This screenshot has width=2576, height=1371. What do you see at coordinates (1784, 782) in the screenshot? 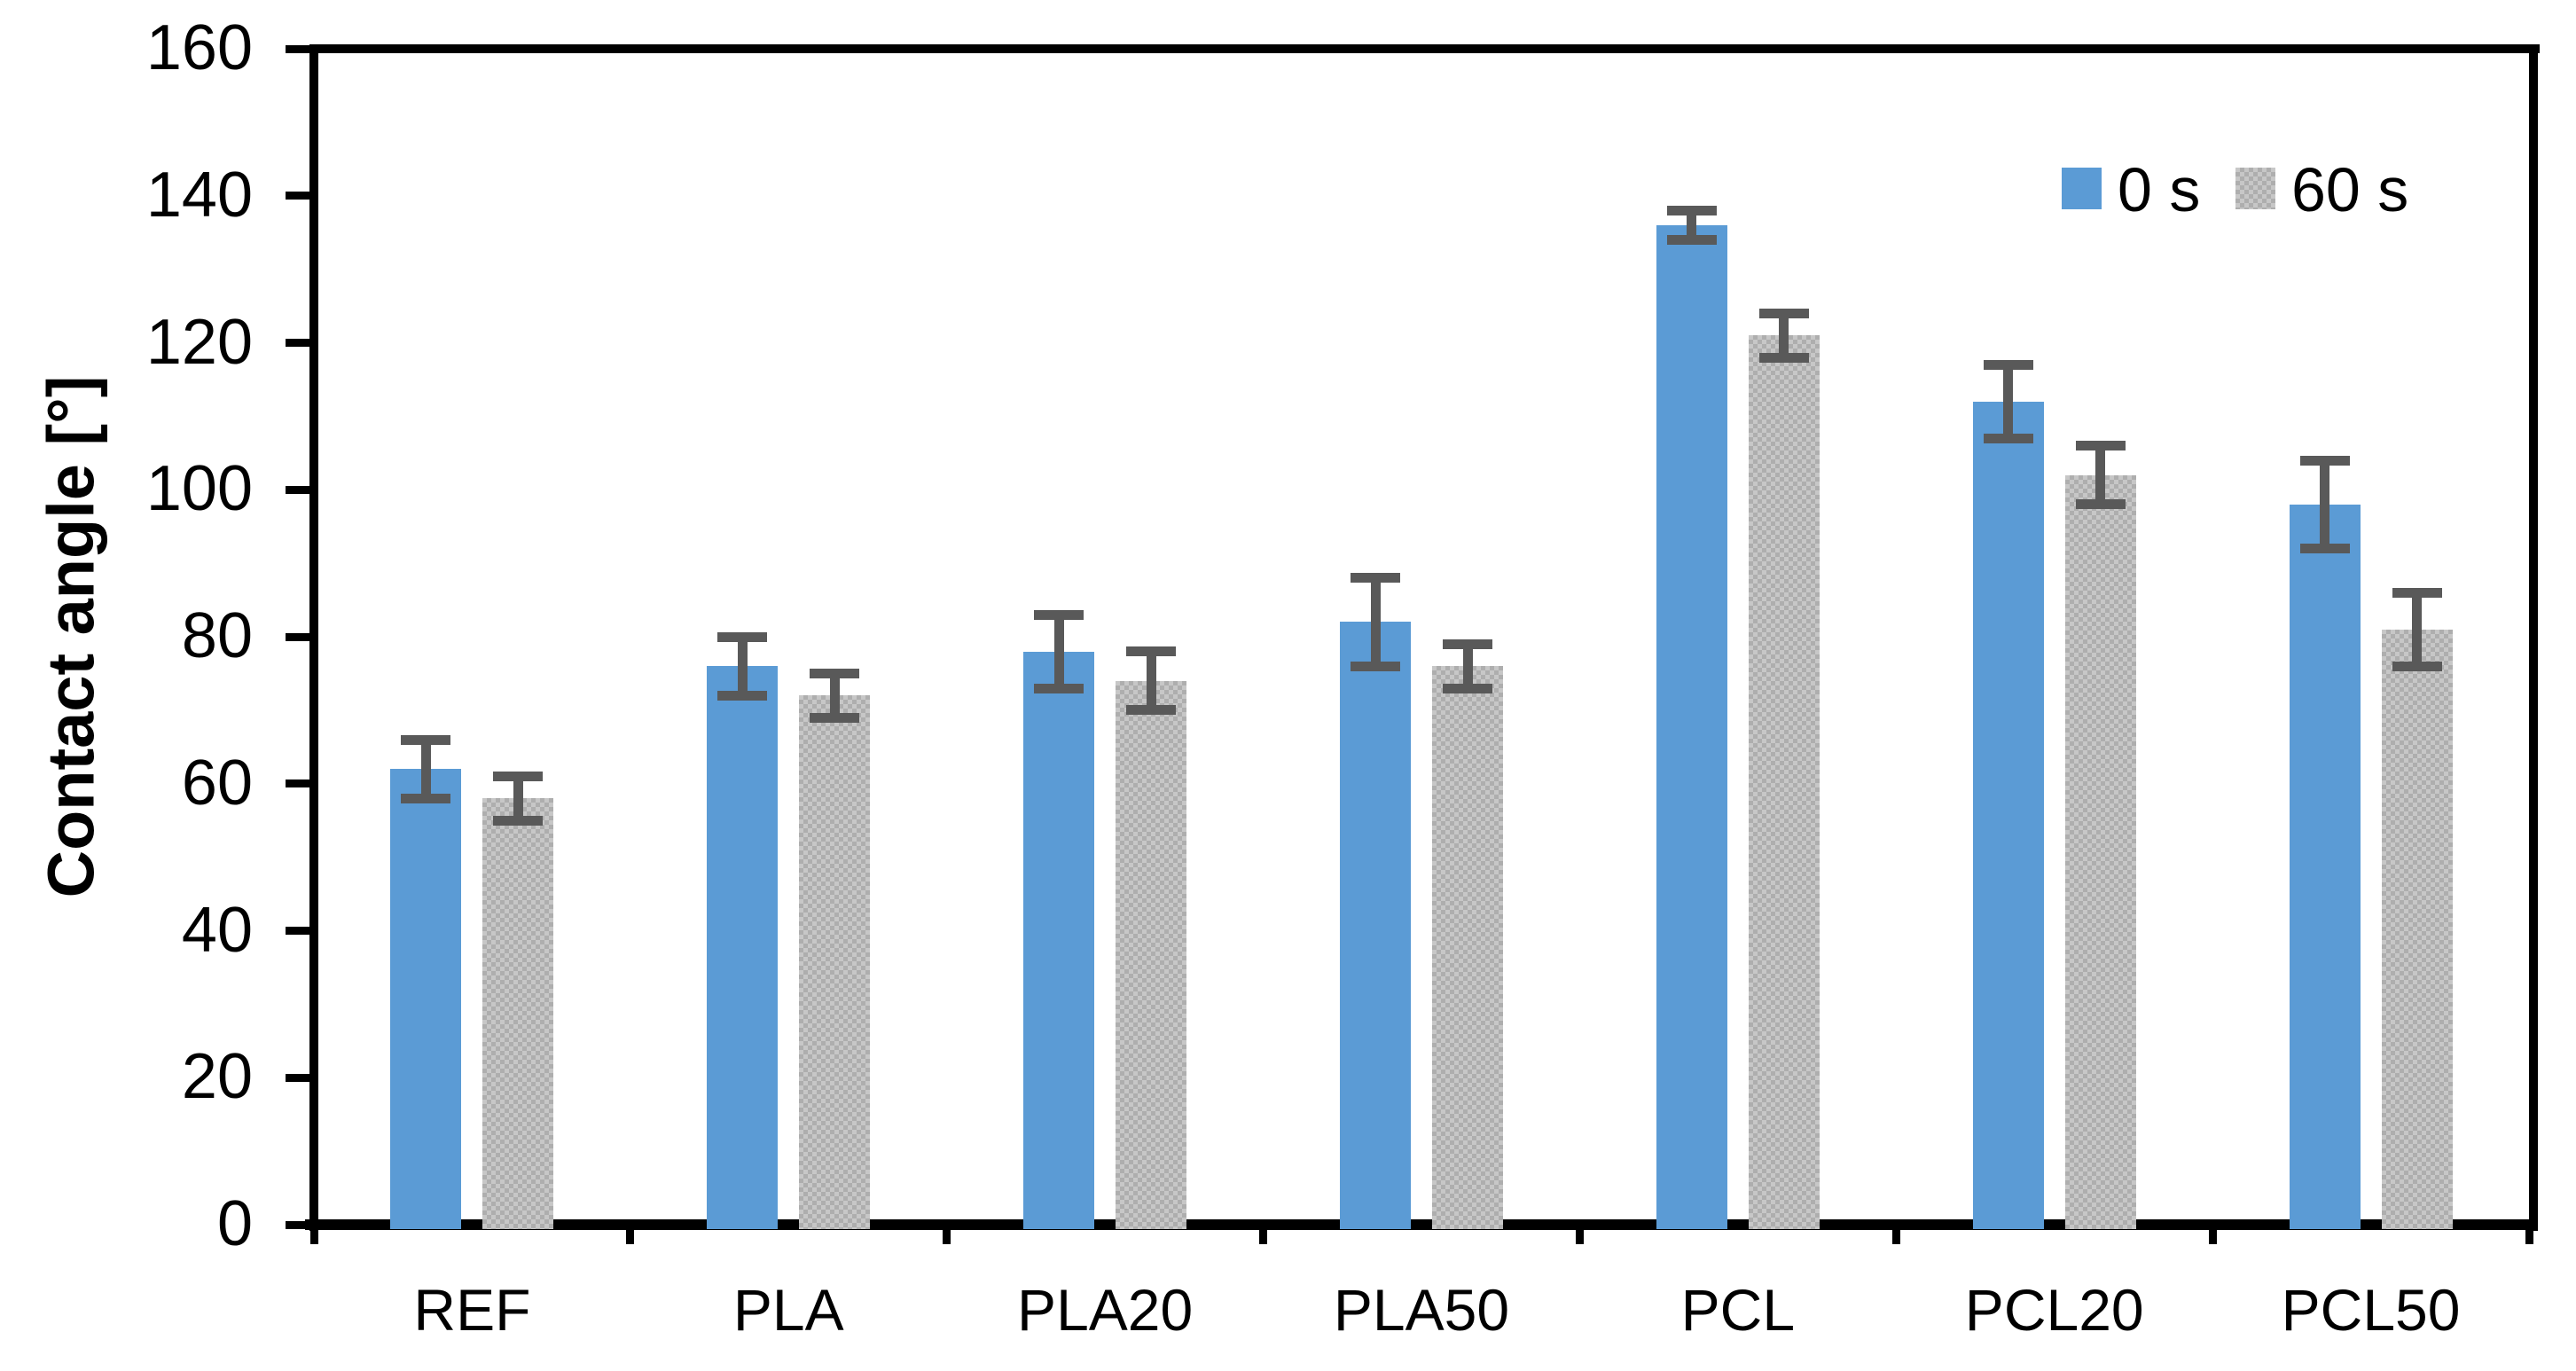
I see `bar-PCL-60s` at bounding box center [1784, 782].